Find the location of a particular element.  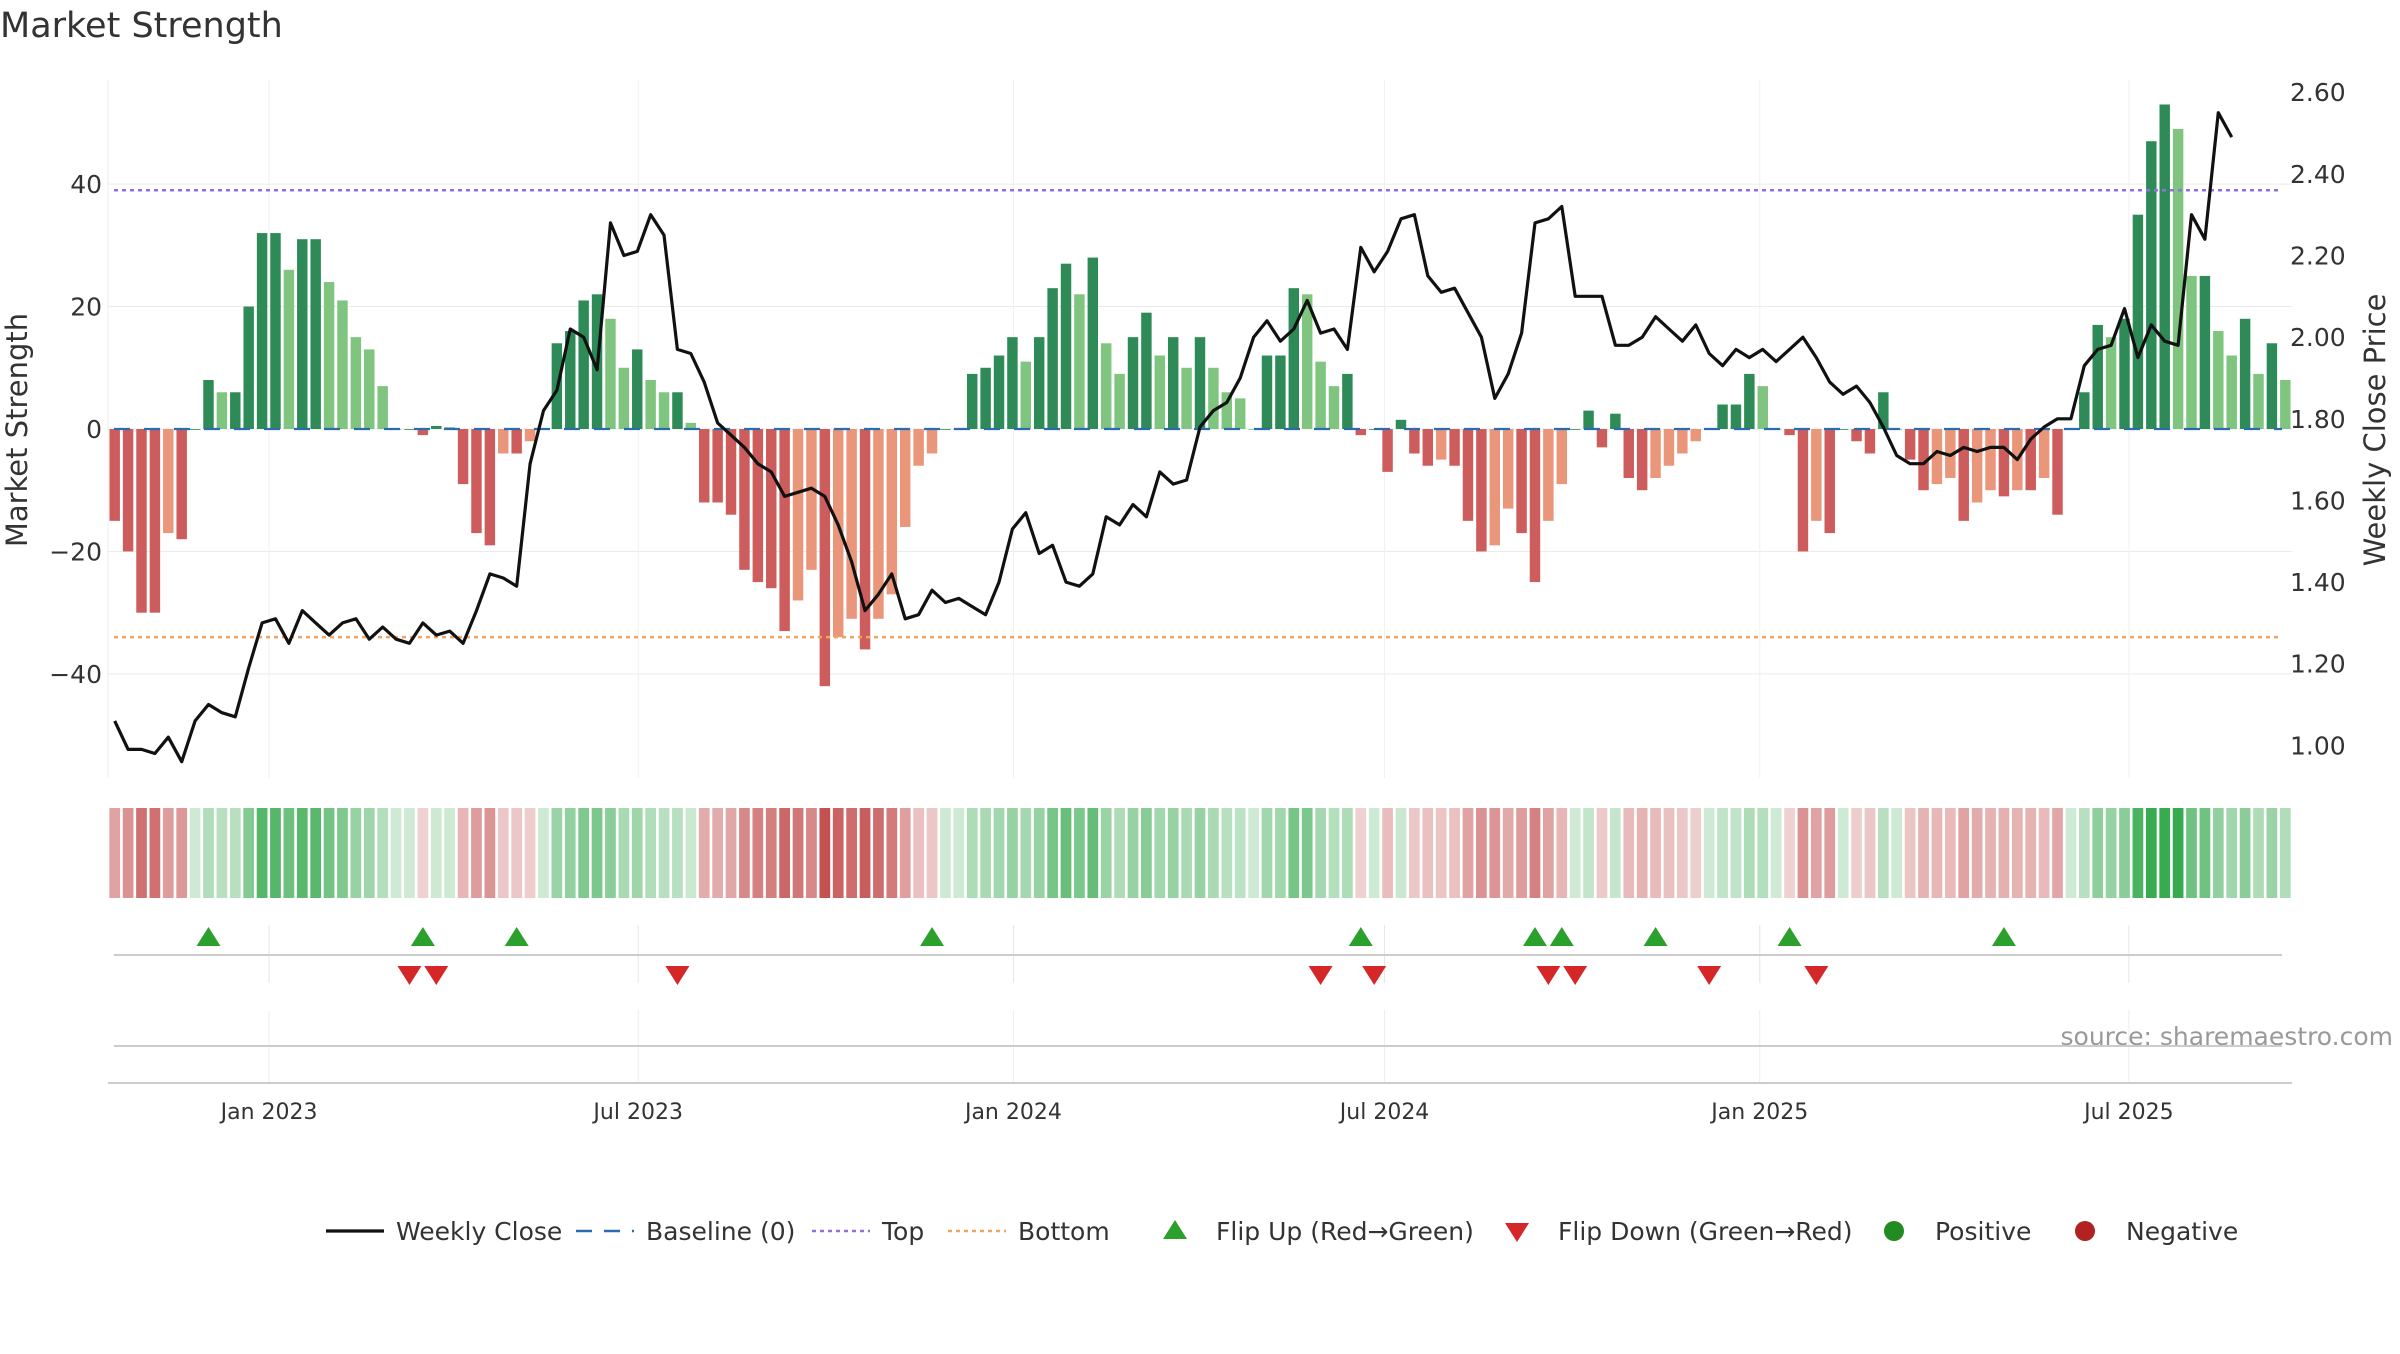

x-tick-label: Jan 2024 is located at coordinates (1012, 1112).